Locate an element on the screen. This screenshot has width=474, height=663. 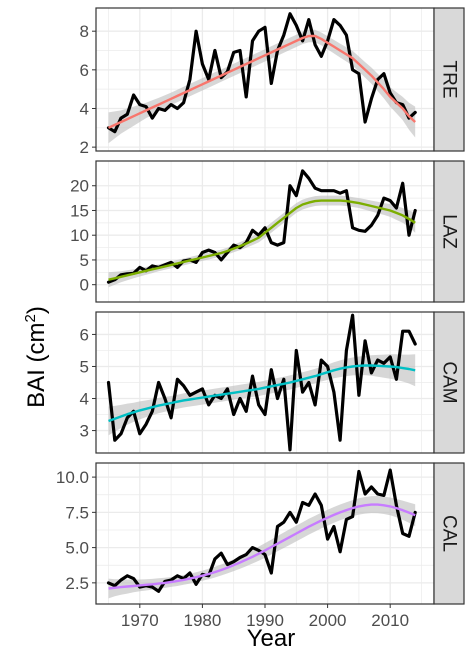
observed-line-tre is located at coordinates (261, 73).